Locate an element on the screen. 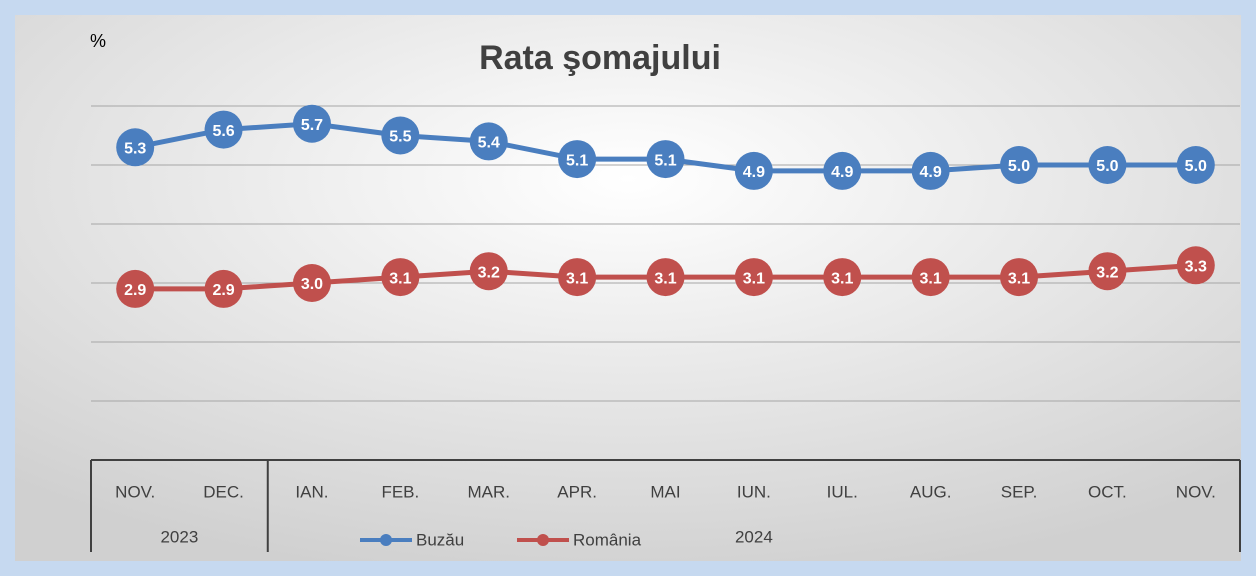  data-label: 3.0 is located at coordinates (312, 284).